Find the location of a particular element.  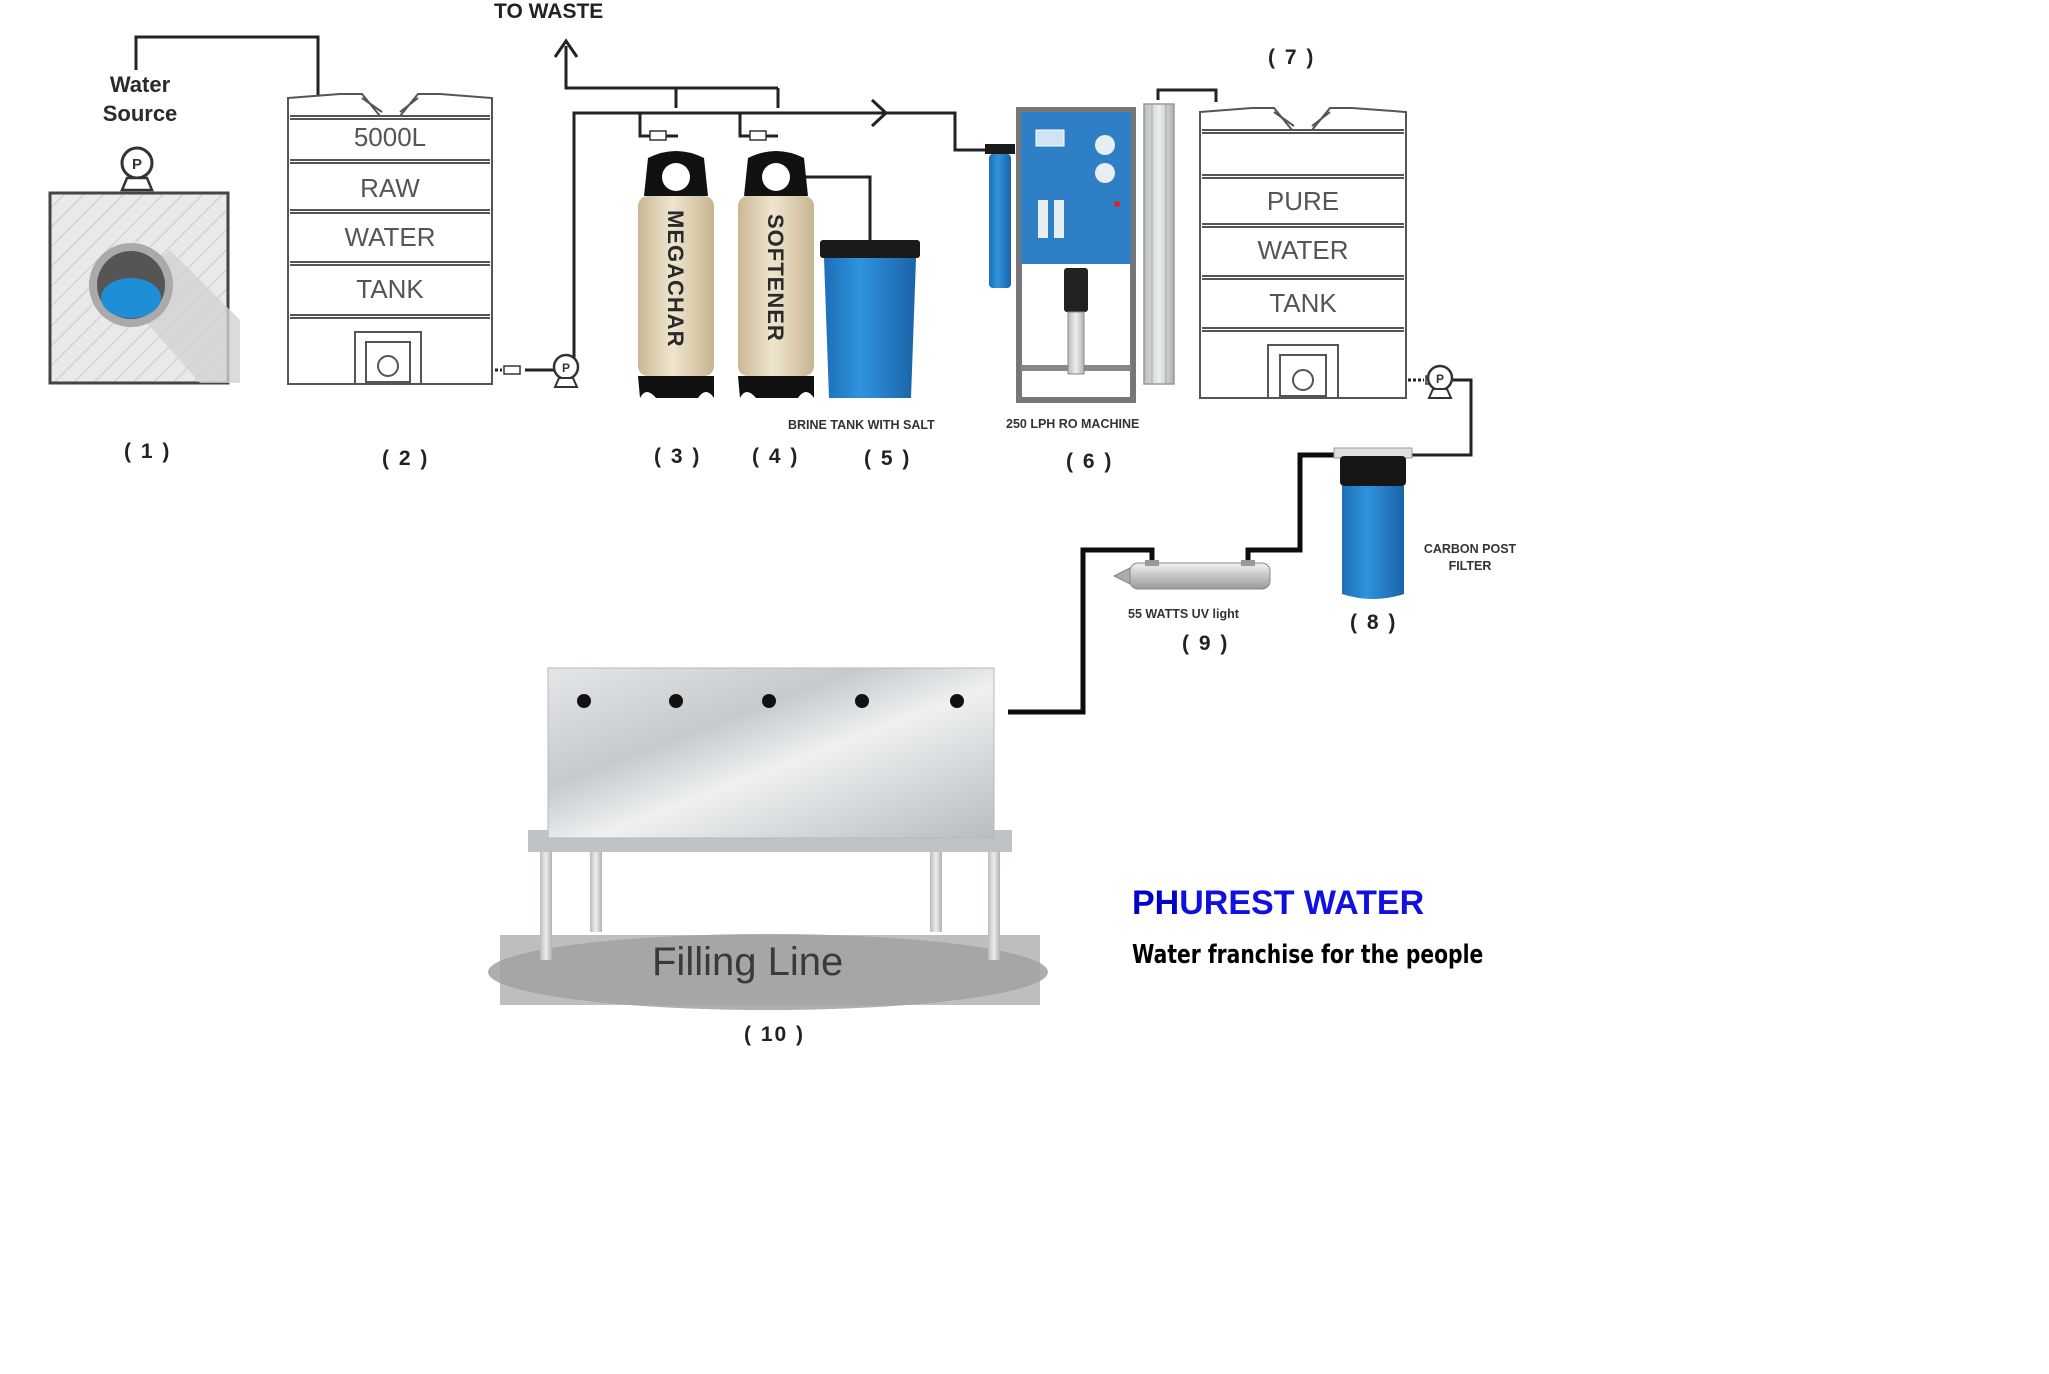

filling-line-label: Filling Line is located at coordinates (748, 962).